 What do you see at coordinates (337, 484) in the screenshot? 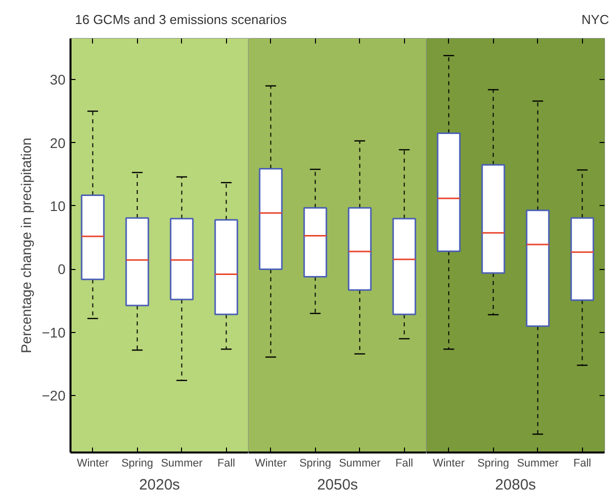
I see `x-axis-title: 2050s` at bounding box center [337, 484].